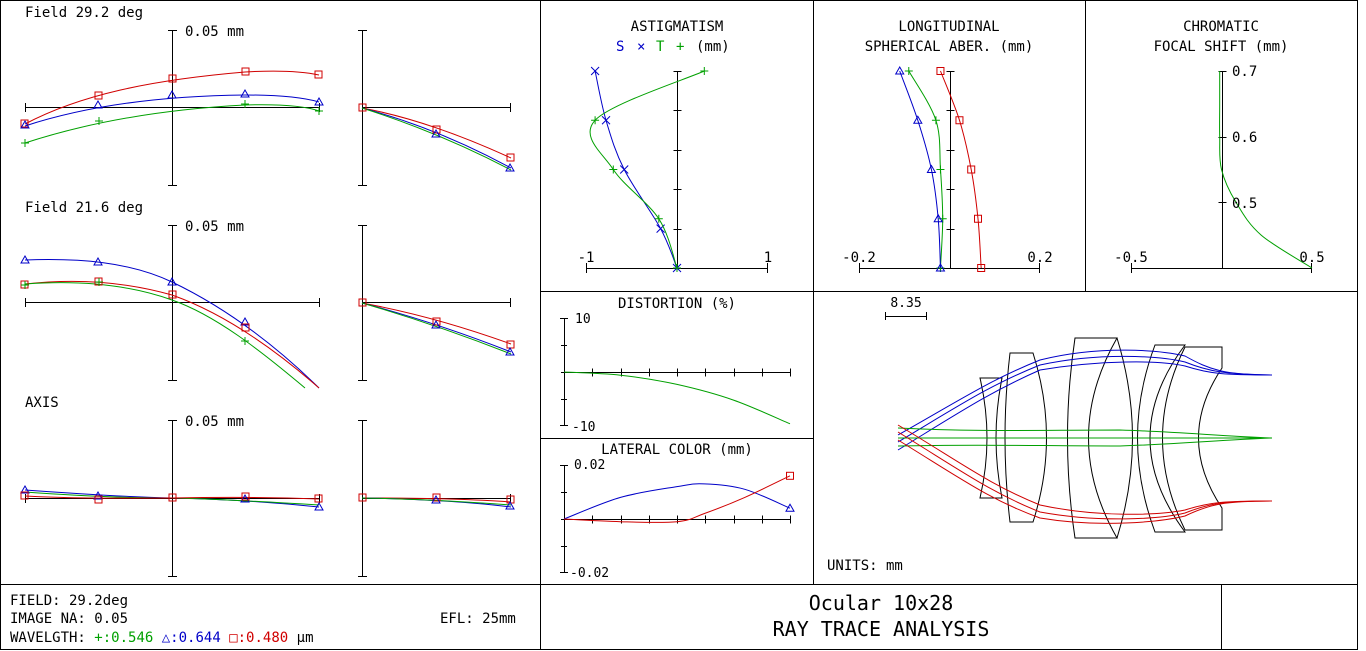  What do you see at coordinates (478, 619) in the screenshot?
I see `efl-info: EFL: 25mm` at bounding box center [478, 619].